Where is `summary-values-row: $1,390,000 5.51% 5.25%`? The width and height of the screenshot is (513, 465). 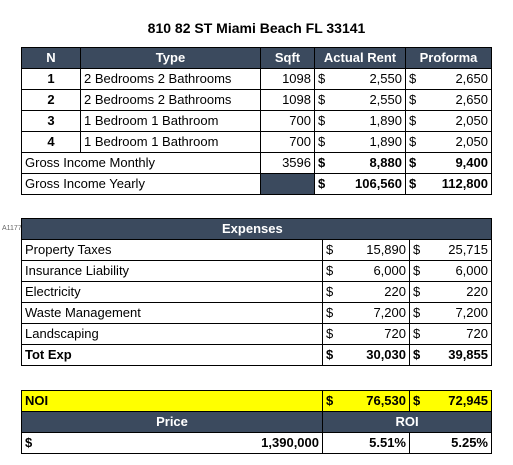 summary-values-row: $1,390,000 5.51% 5.25% is located at coordinates (256, 443).